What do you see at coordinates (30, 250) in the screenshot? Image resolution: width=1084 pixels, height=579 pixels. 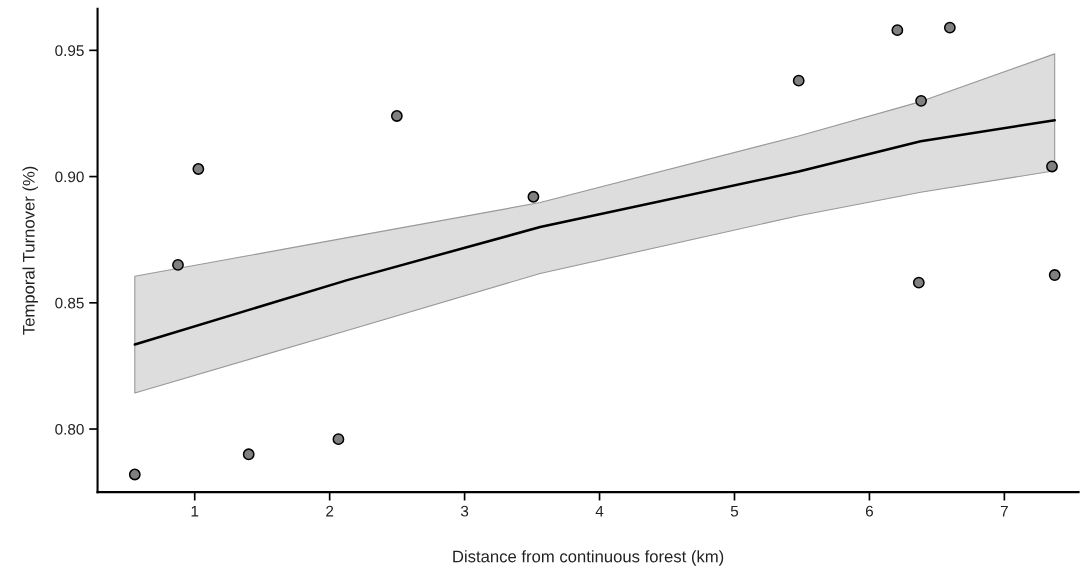 I see `y-axis-title: Temporal Turnover (%)` at bounding box center [30, 250].